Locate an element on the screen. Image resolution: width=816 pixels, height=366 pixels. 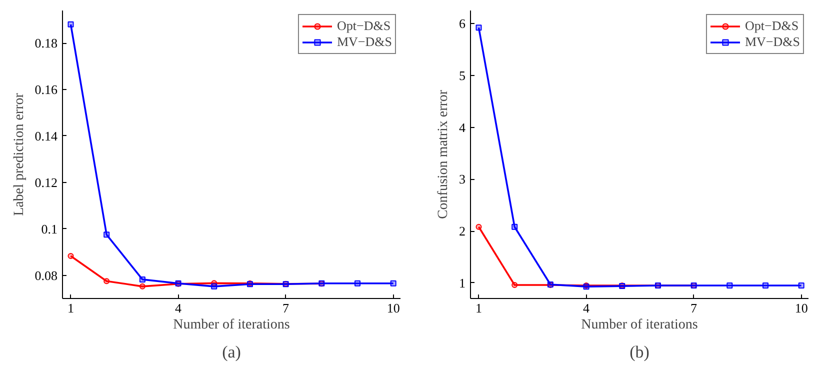
y-tick-label: 0.14 is located at coordinates (46, 136).